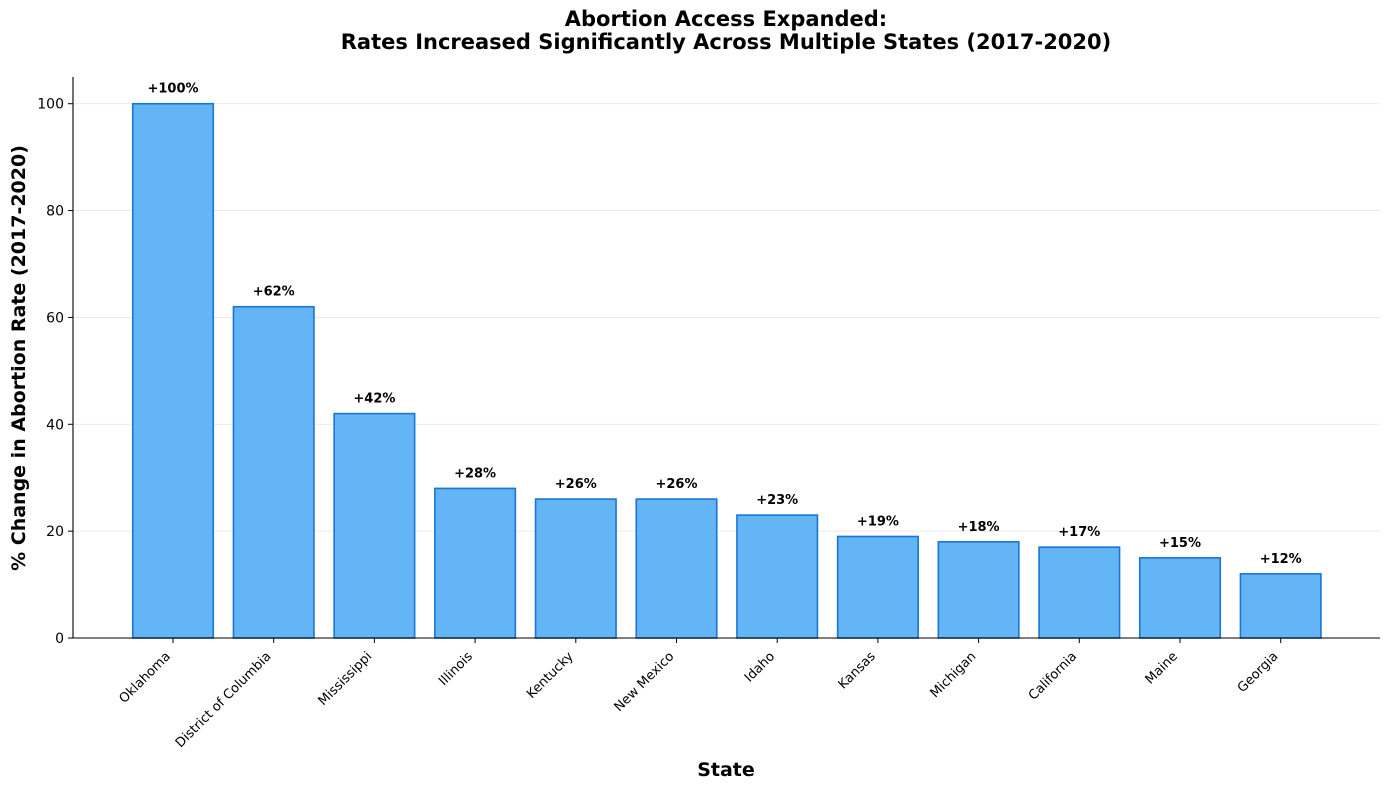 The height and width of the screenshot is (790, 1389). Describe the element at coordinates (274, 292) in the screenshot. I see `data-label: +62%` at that location.